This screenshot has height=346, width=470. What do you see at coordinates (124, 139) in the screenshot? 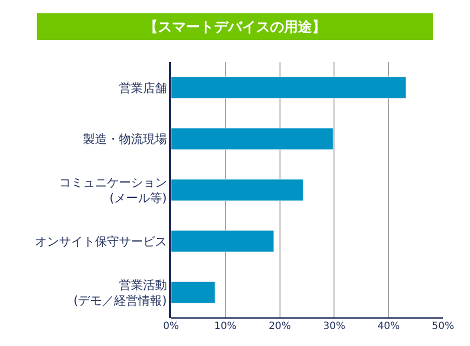
I see `y-tick-label: 製造・物流現場` at bounding box center [124, 139].